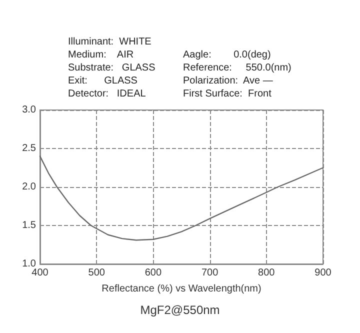 This screenshot has height=333, width=360. I want to click on text: Illuminant: WHITE, so click(110, 42).